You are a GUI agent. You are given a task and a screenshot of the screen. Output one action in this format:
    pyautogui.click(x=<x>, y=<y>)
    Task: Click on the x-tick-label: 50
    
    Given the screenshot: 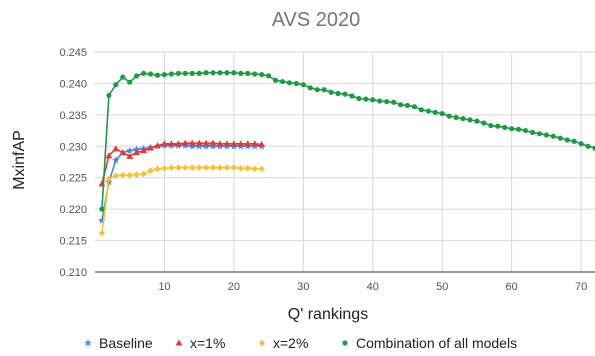 What is the action you would take?
    pyautogui.click(x=442, y=287)
    